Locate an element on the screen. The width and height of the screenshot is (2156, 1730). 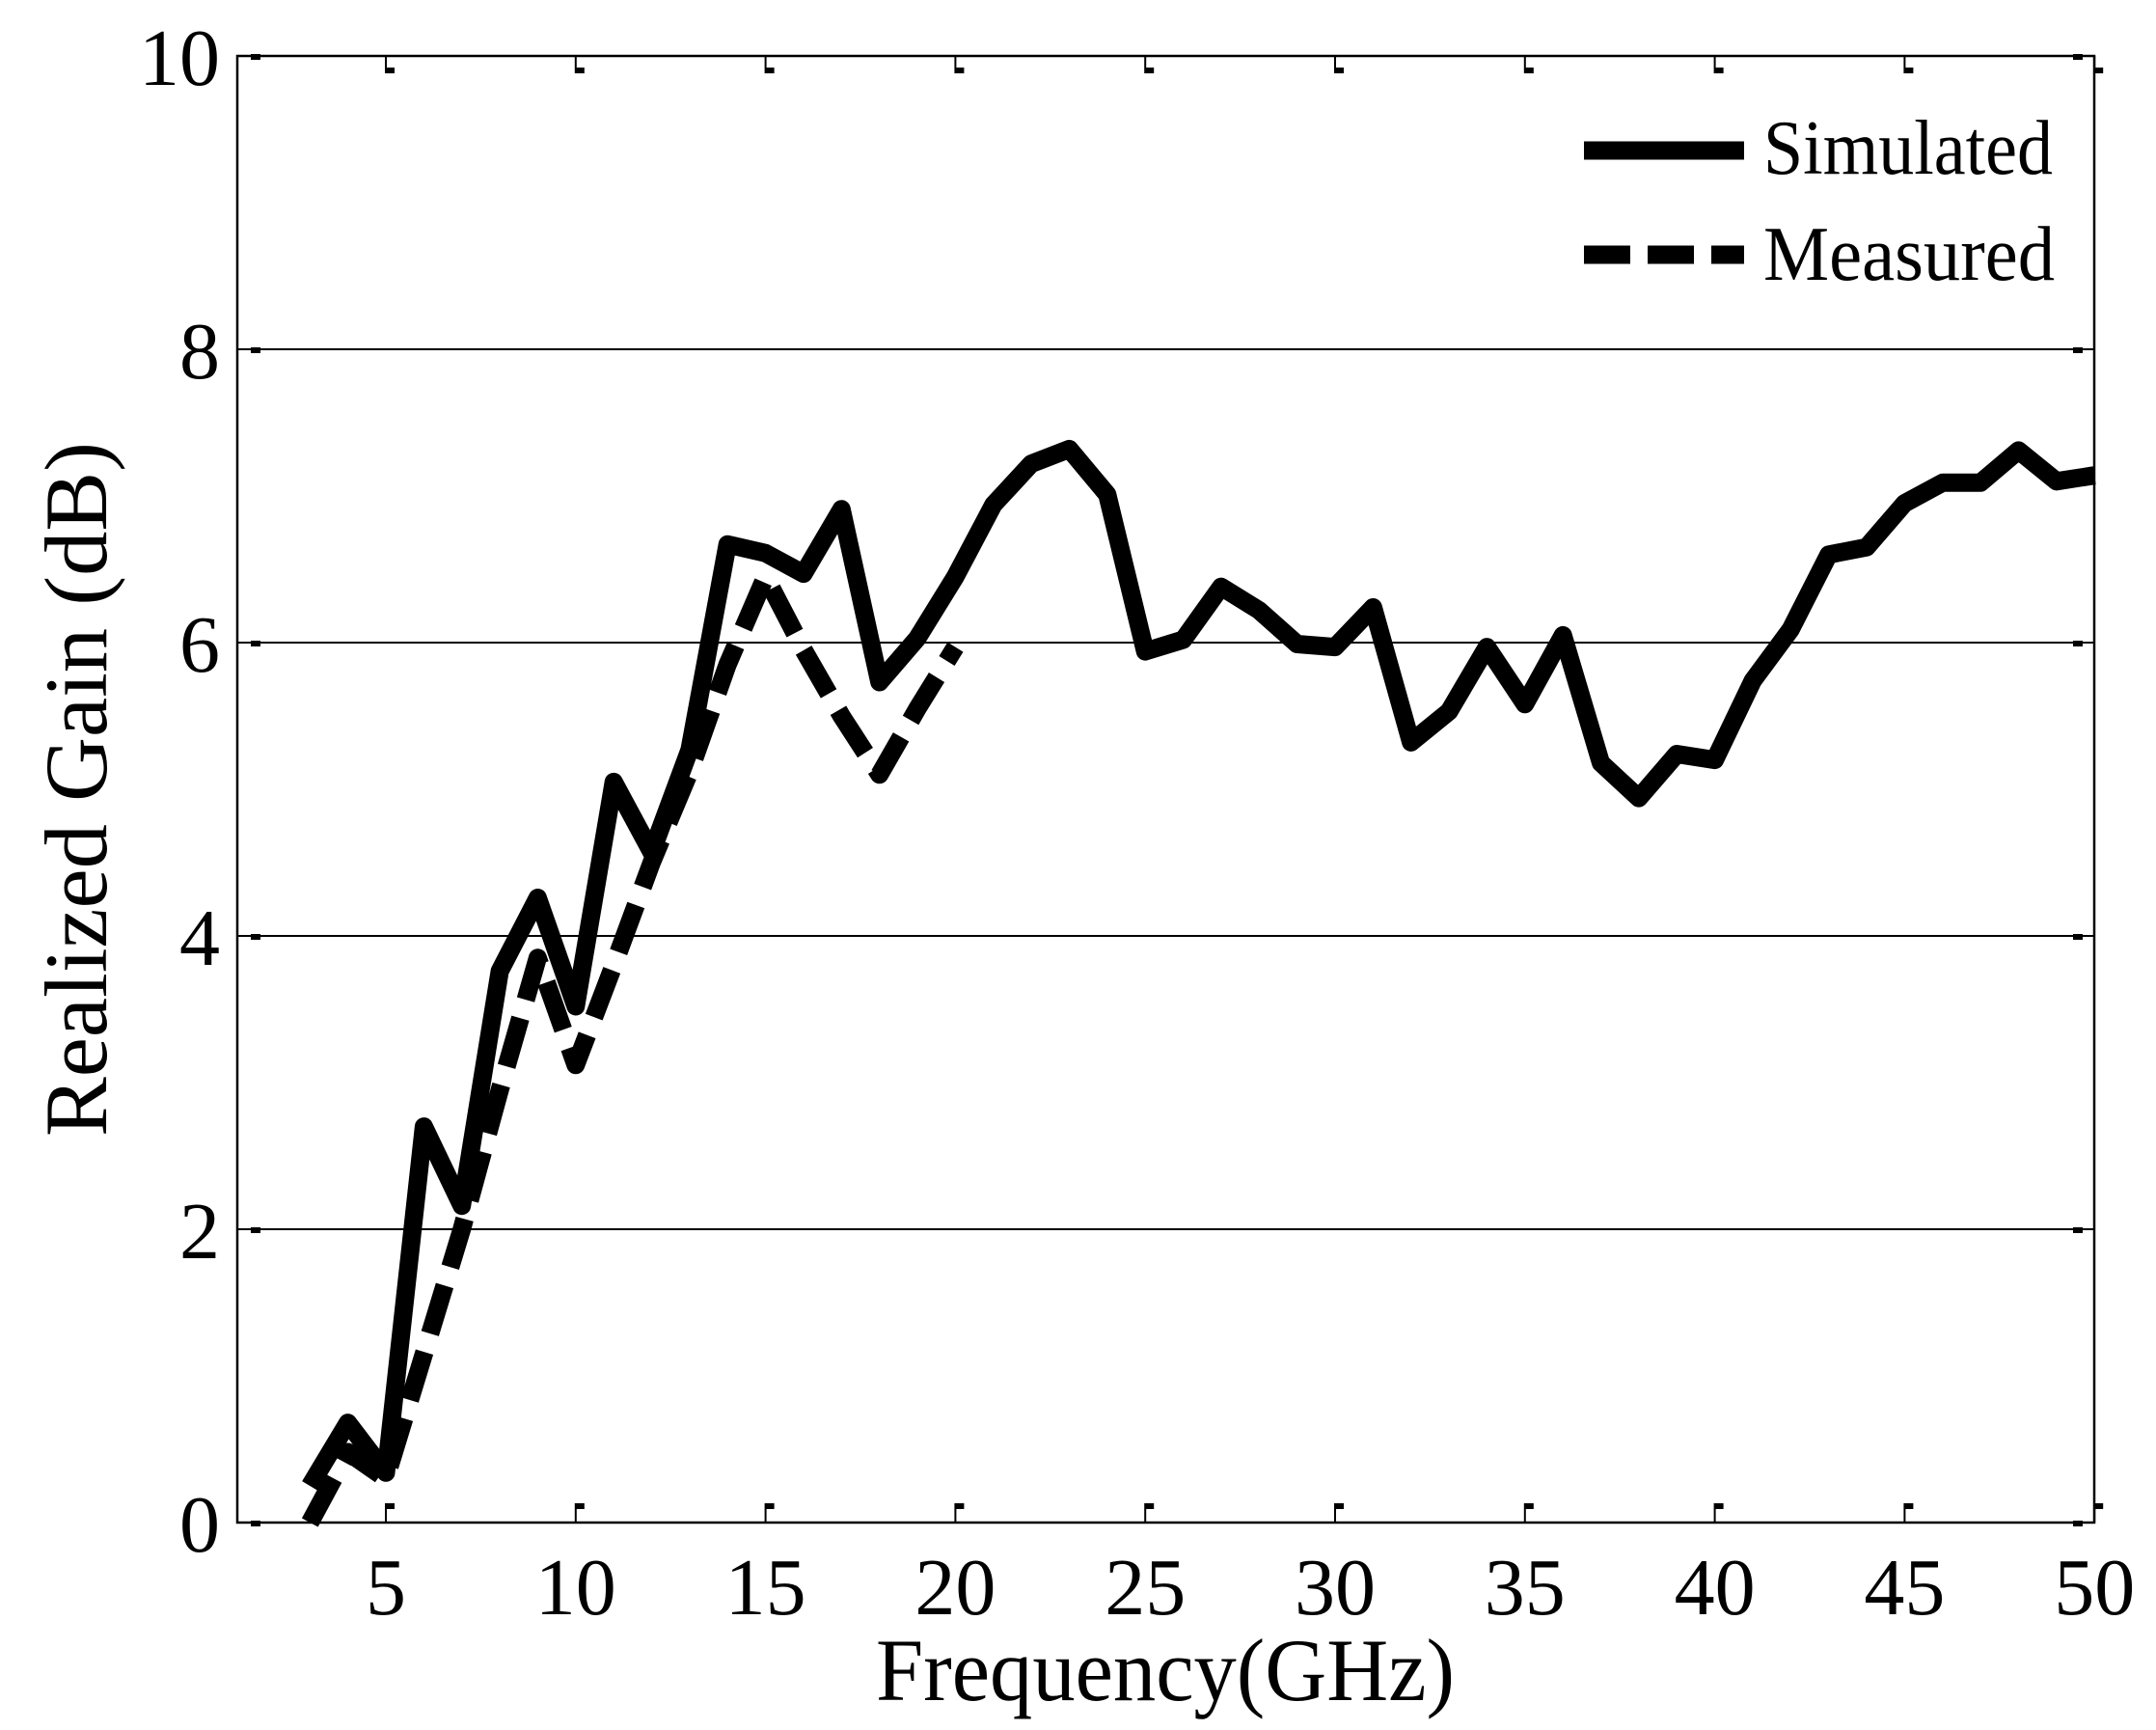
legend-simulated-label: Simulated is located at coordinates (1908, 148).